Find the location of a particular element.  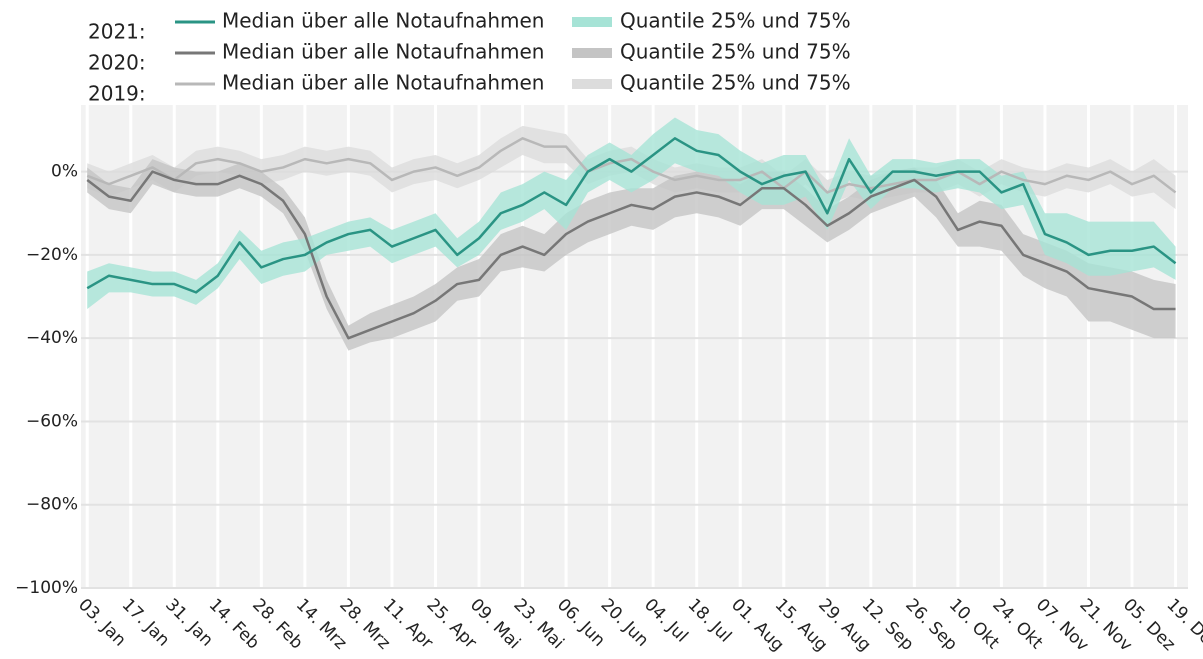

y-tick-label: −20% is located at coordinates (52, 255).